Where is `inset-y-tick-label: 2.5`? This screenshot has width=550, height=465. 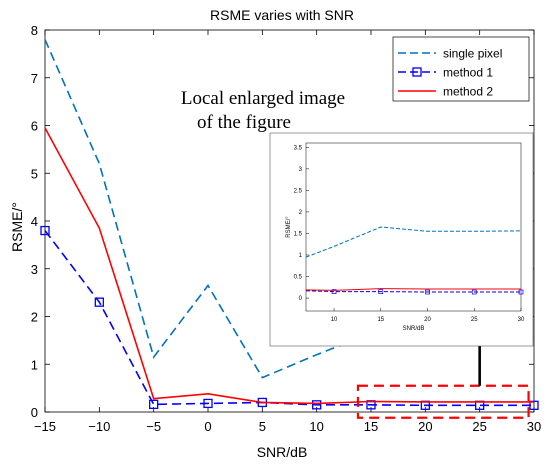
inset-y-tick-label: 2.5 is located at coordinates (298, 191).